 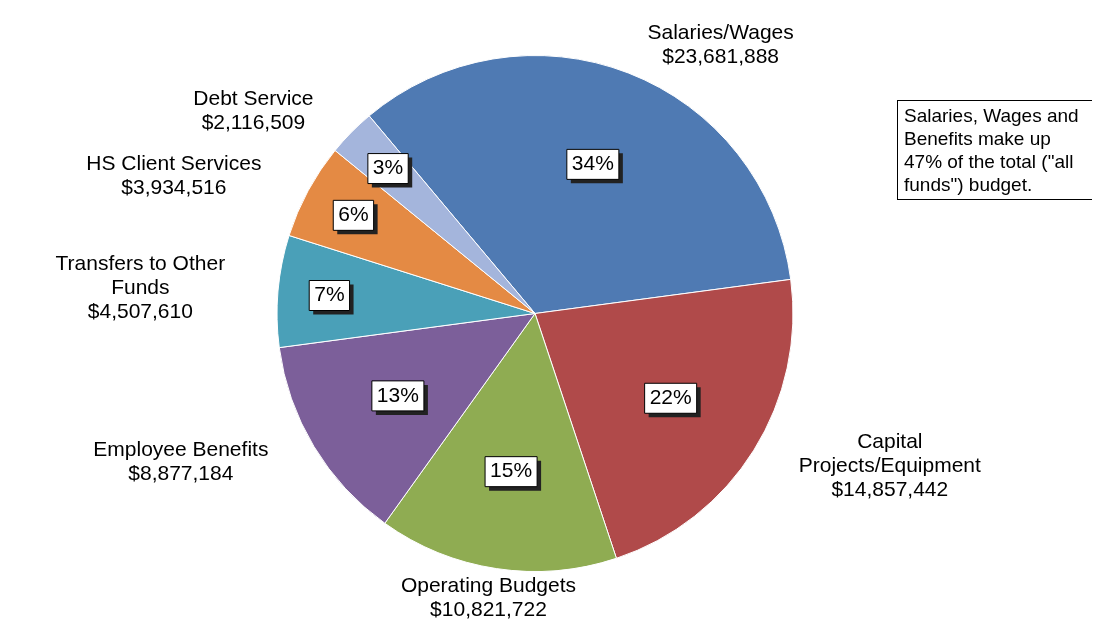 What do you see at coordinates (994, 150) in the screenshot?
I see `text: Salaries, Wages and Benefits make up 47% of the total ("all funds") budget.` at bounding box center [994, 150].